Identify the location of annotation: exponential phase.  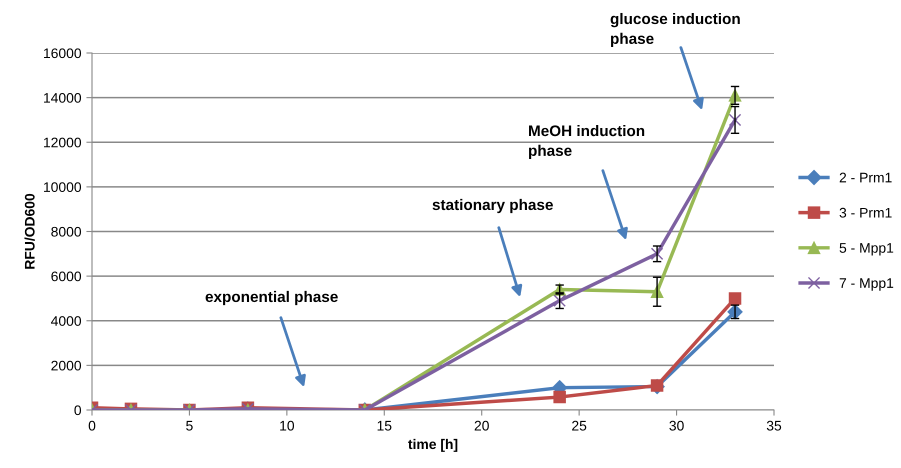
(272, 298).